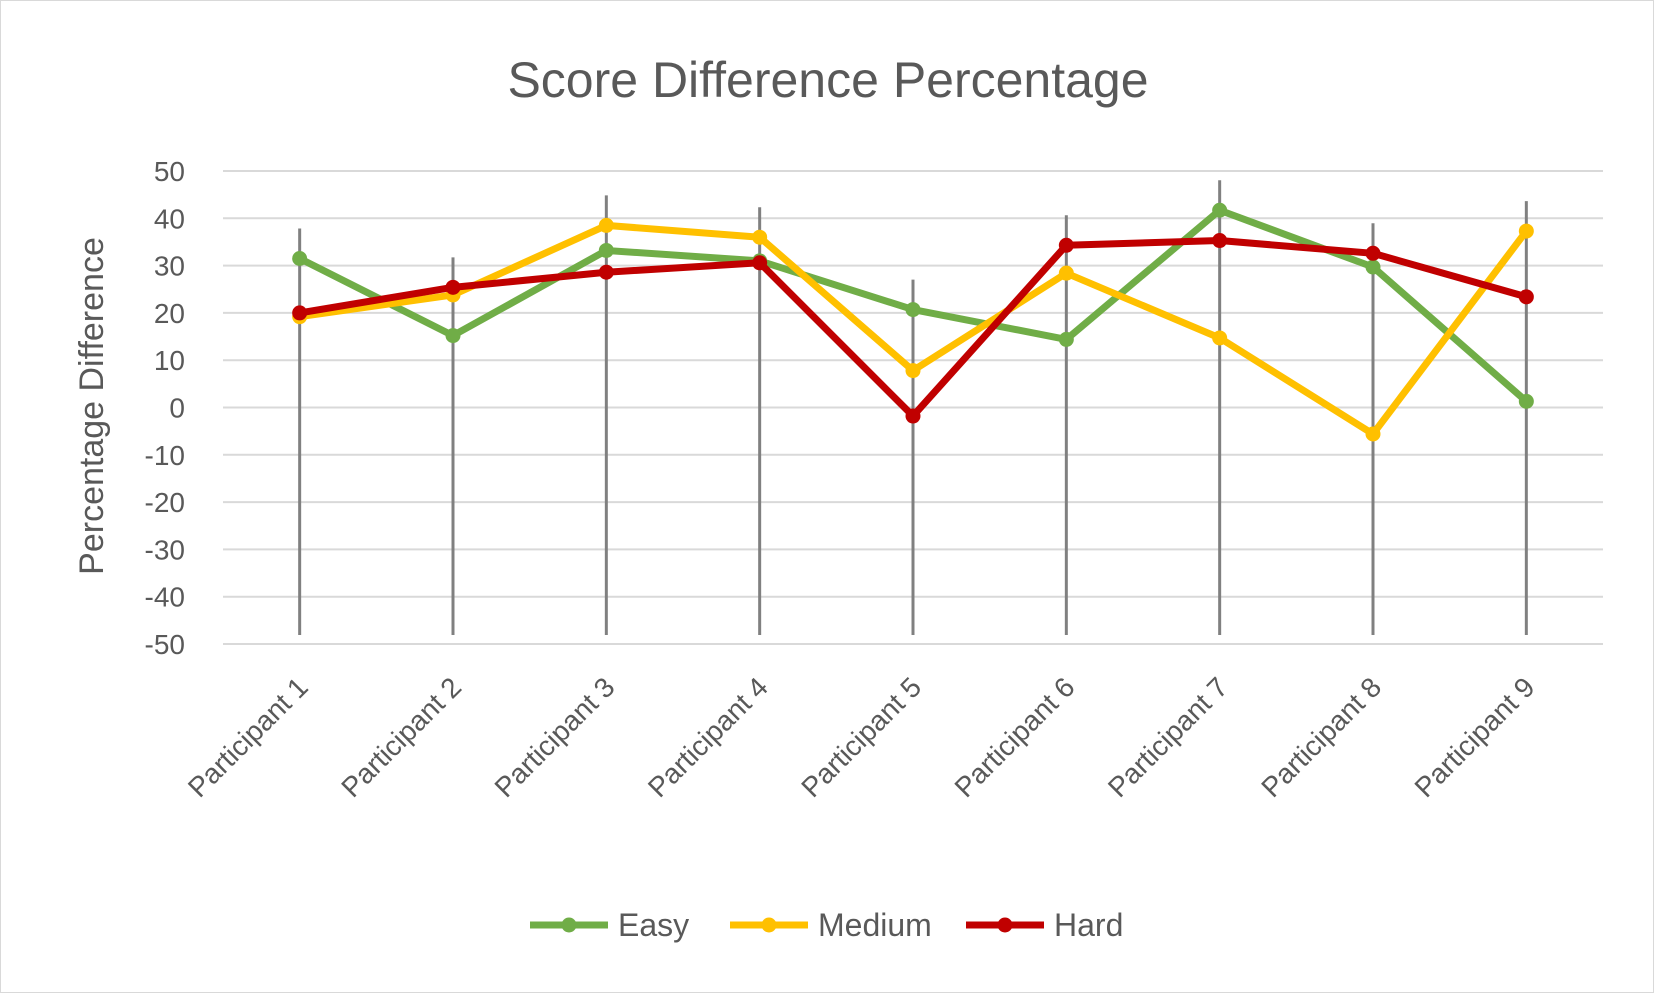 This screenshot has height=994, width=1654. What do you see at coordinates (555, 737) in the screenshot?
I see `x-tick-label: Participant 3` at bounding box center [555, 737].